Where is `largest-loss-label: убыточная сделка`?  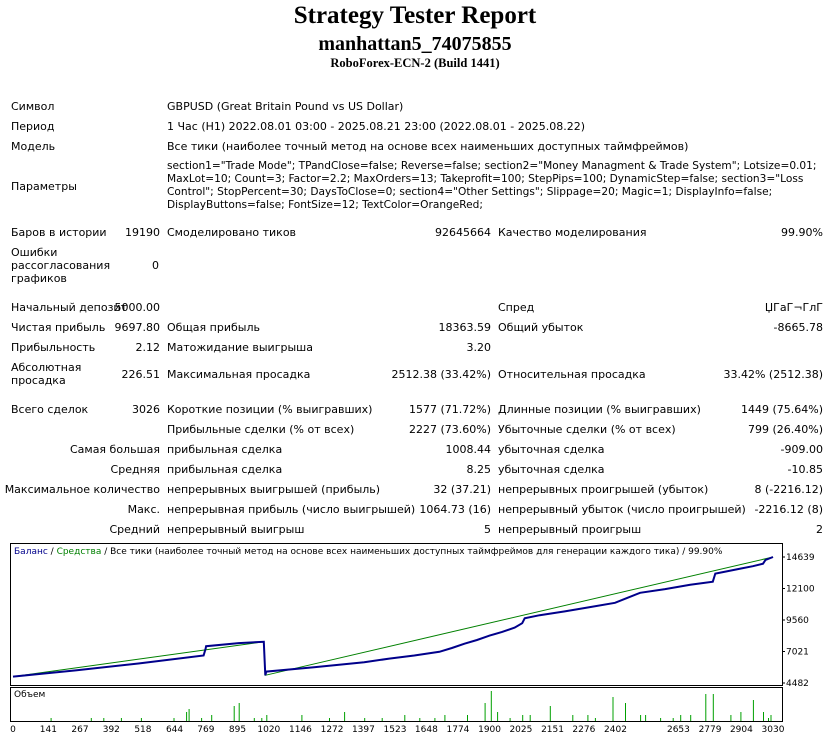 largest-loss-label: убыточная сделка is located at coordinates (551, 449).